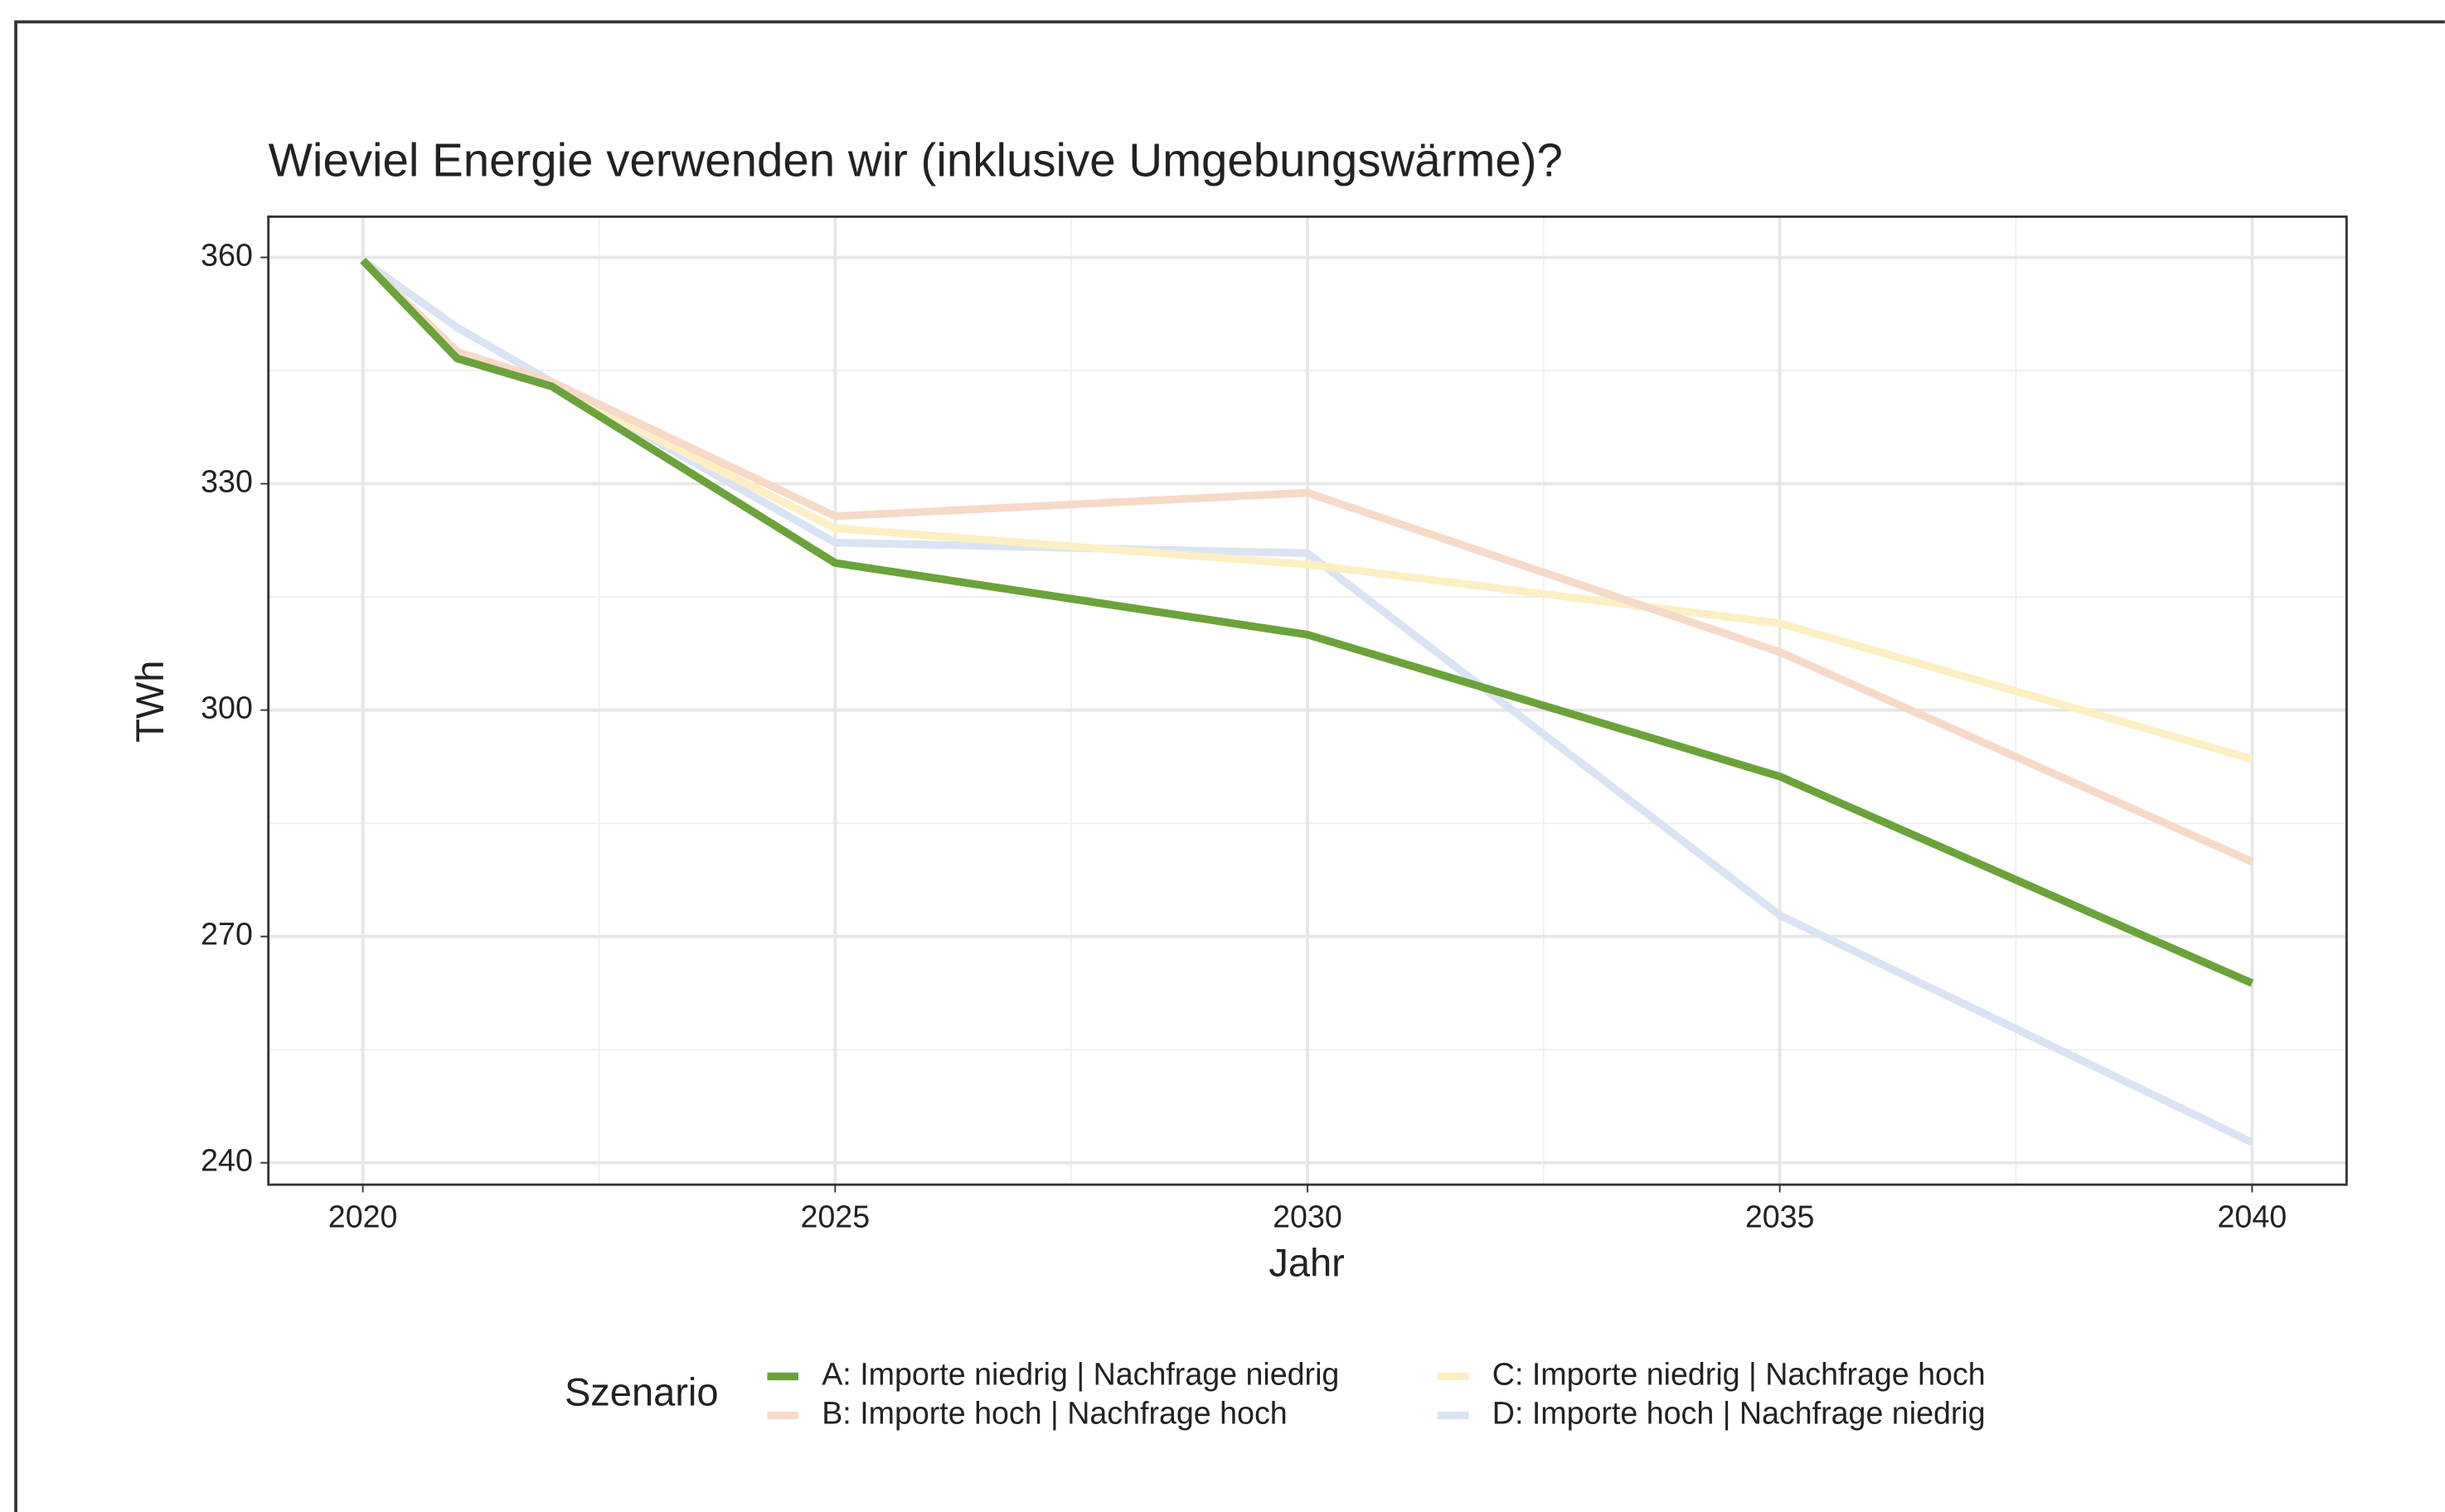 This screenshot has height=1512, width=2445. Describe the element at coordinates (641, 1391) in the screenshot. I see `legend-title: Szenario` at that location.